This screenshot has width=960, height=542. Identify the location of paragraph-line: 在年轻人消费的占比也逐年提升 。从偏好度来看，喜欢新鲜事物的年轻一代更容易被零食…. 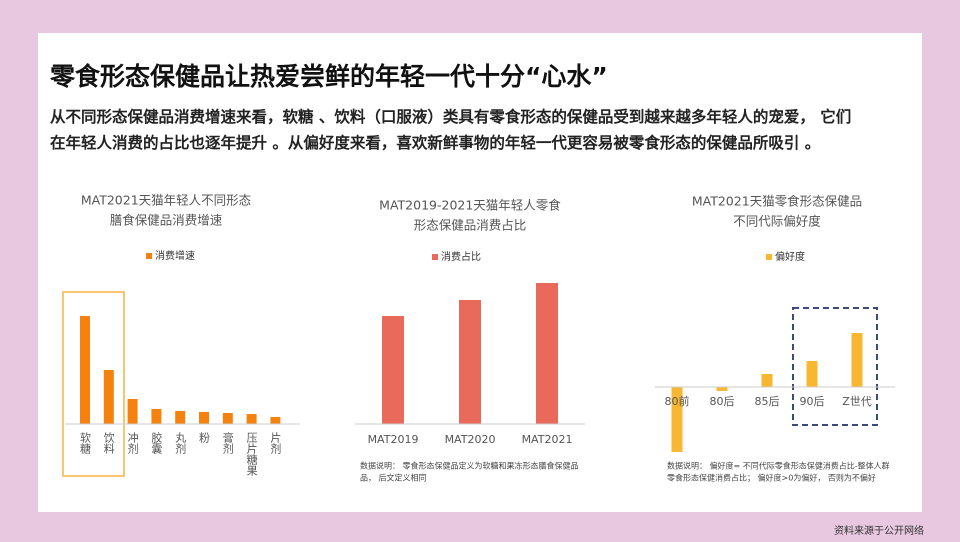
(435, 143).